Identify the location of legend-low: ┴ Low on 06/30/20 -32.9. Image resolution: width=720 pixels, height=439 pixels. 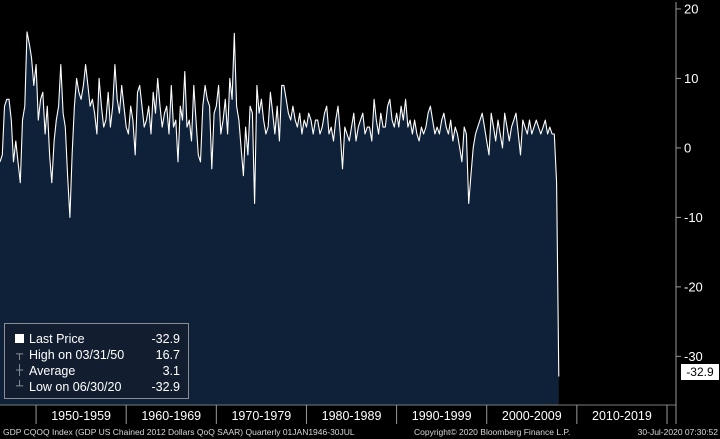
(96, 387).